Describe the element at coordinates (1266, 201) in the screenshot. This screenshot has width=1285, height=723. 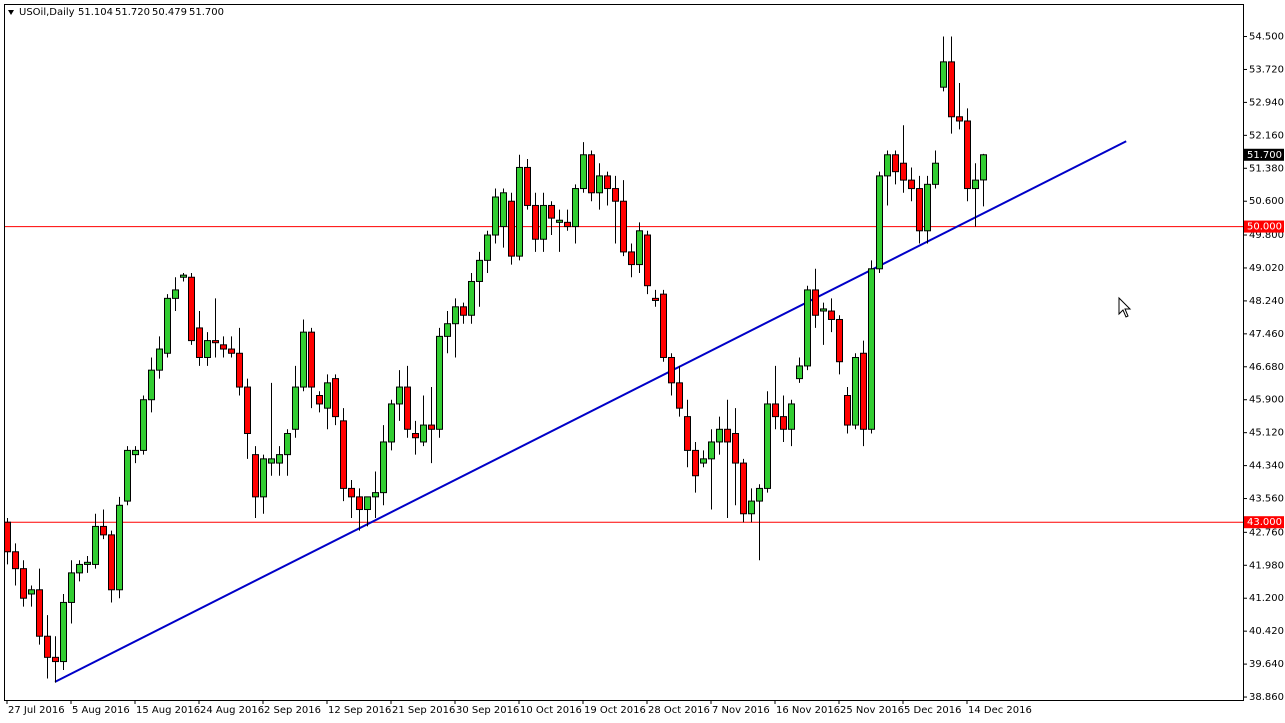
I see `y-tick-label: 50.600` at that location.